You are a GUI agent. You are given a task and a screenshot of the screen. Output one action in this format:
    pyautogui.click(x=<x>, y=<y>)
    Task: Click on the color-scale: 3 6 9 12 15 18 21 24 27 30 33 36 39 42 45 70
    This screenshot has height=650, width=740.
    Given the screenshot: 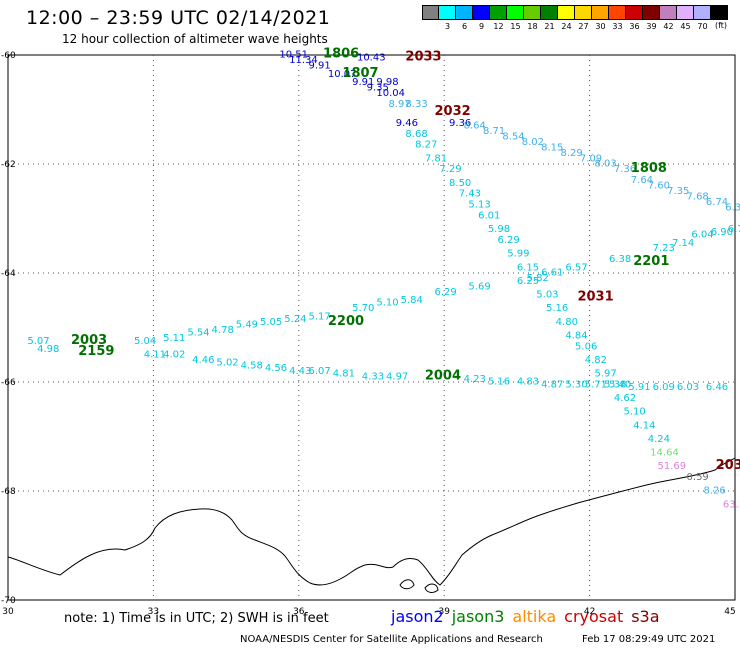 What is the action you would take?
    pyautogui.click(x=575, y=18)
    